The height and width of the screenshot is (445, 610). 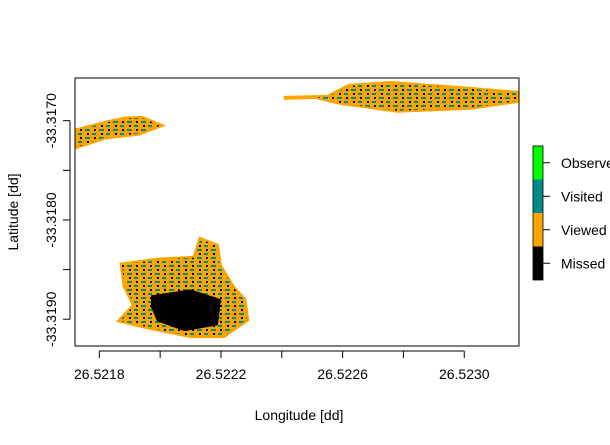 I want to click on y-axis: -33.3170 -33.3180 -33.3190, so click(x=57, y=220).